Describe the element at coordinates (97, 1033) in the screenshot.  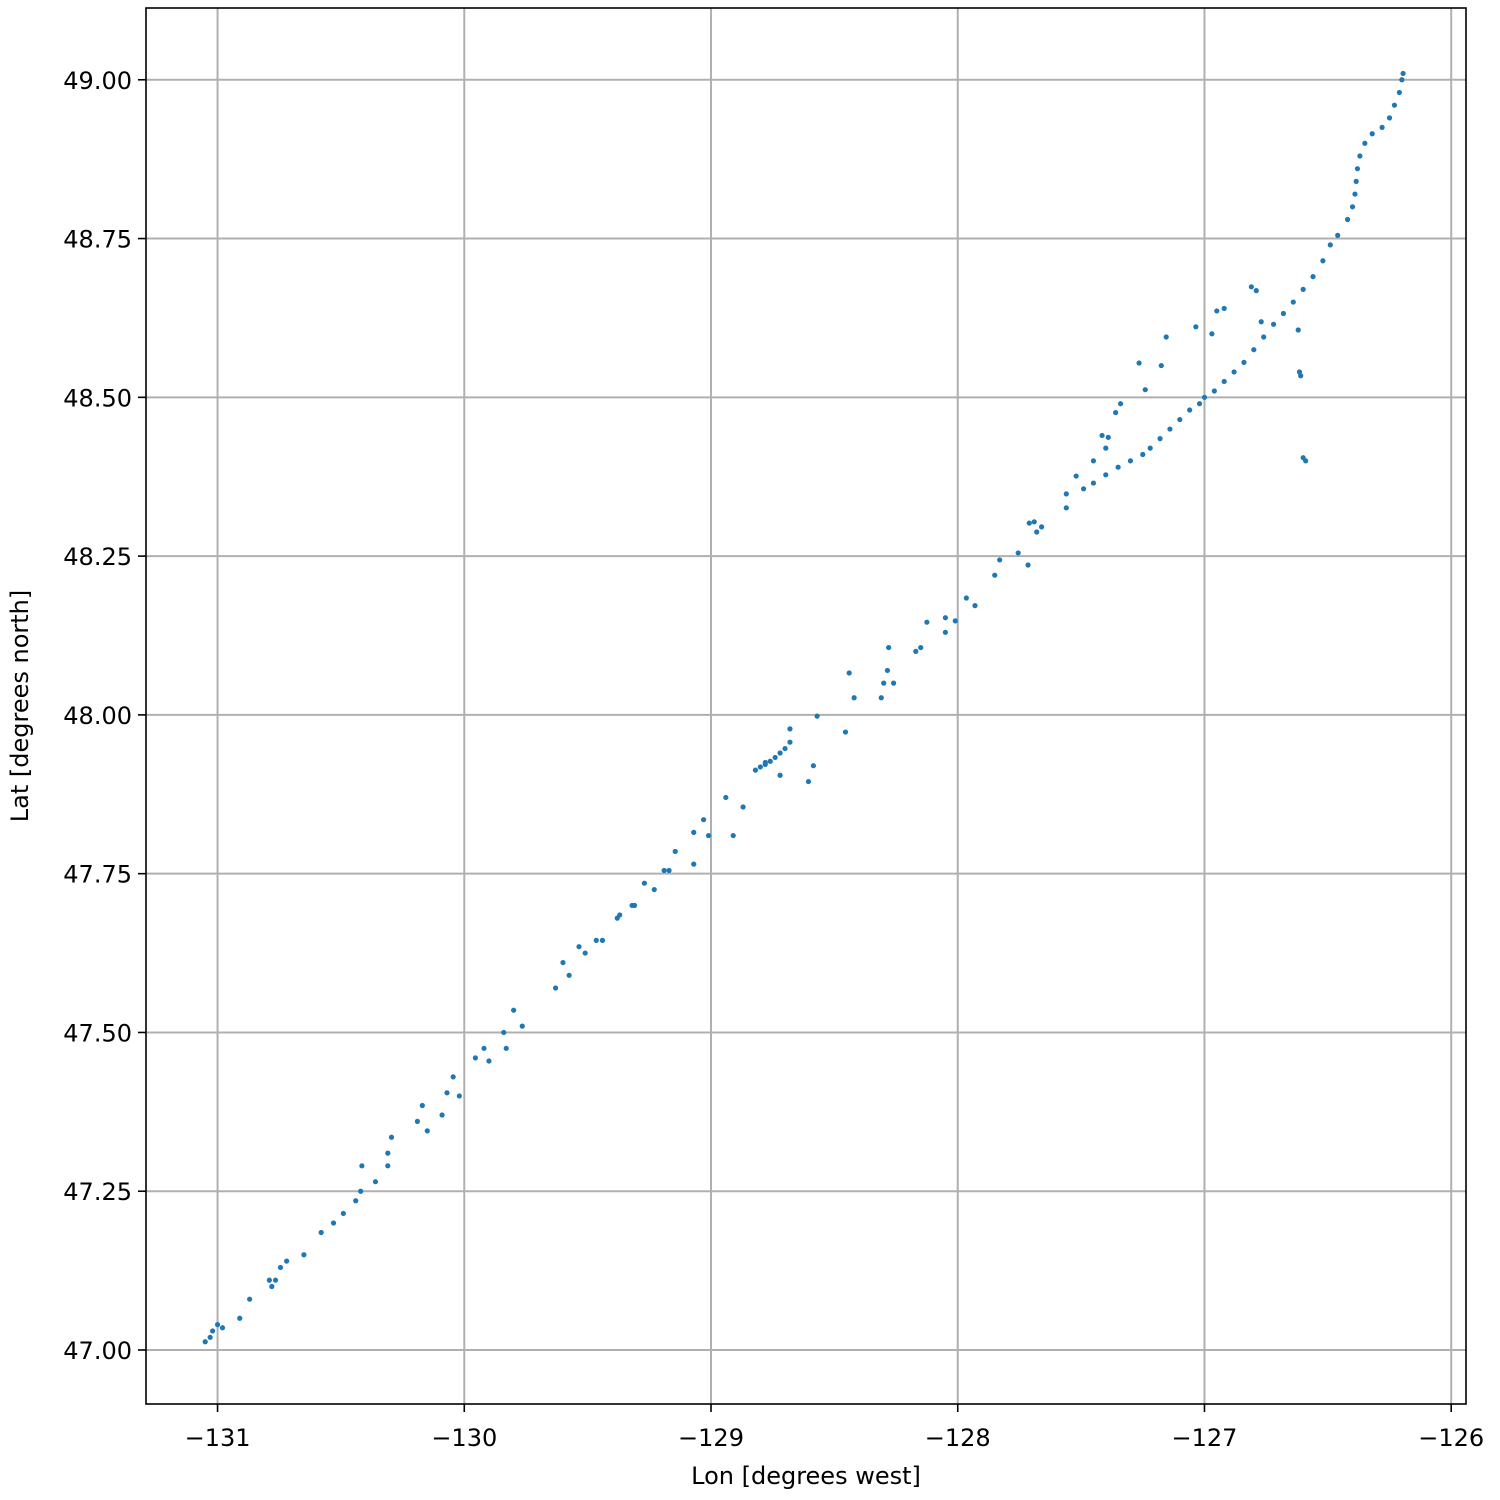
I see `y-tick-label: 47.50` at that location.